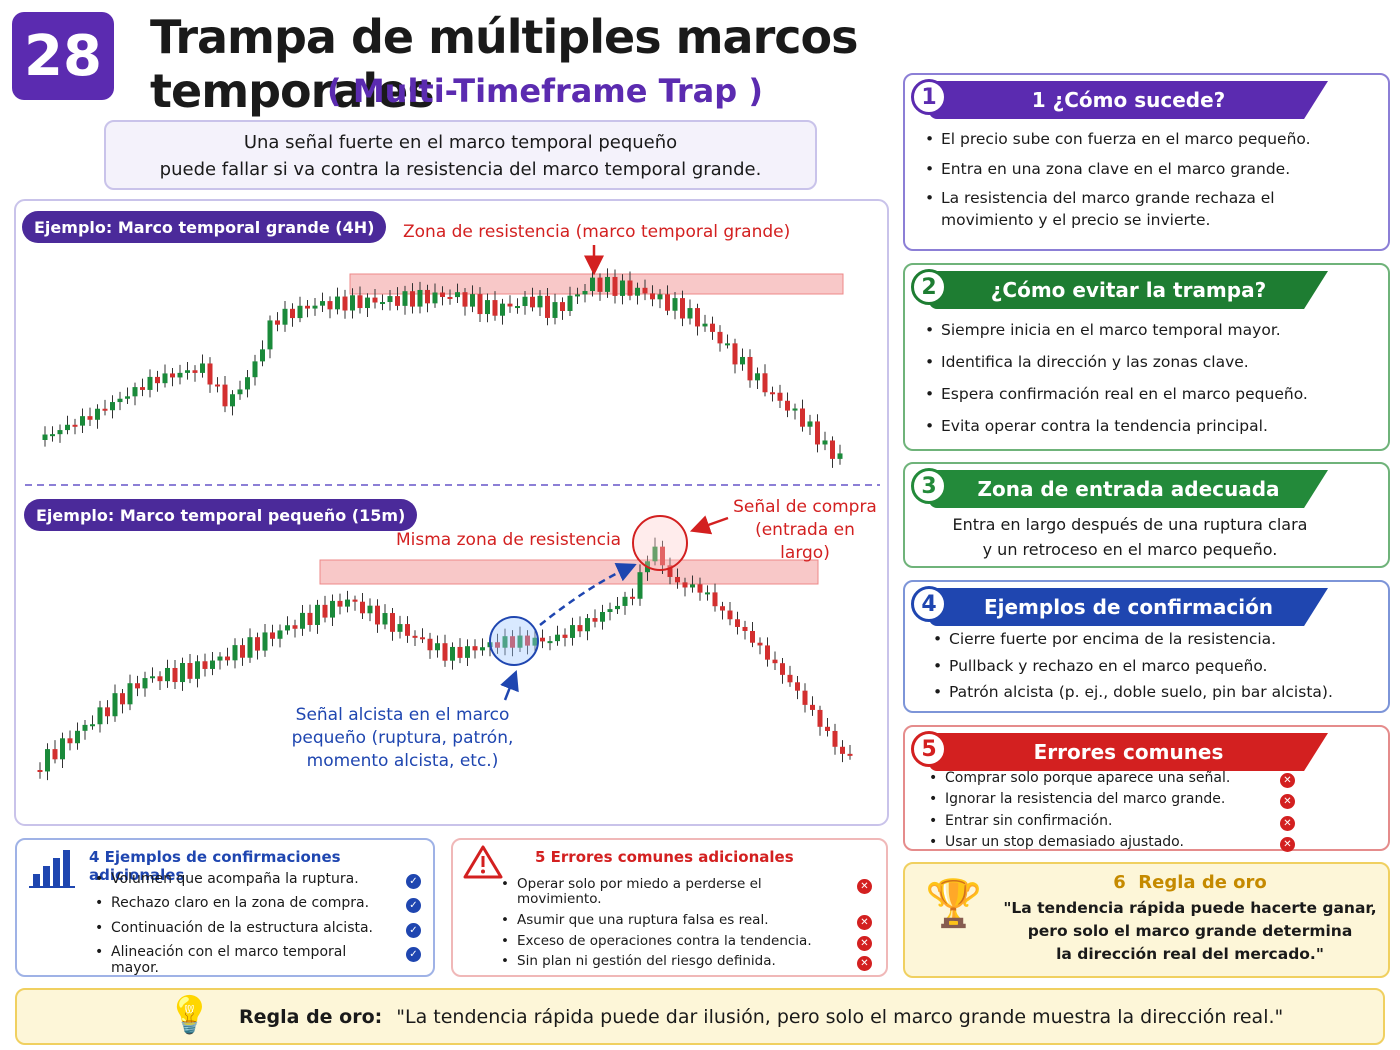  Describe the element at coordinates (929, 97) in the screenshot. I see `card-number: 1` at that location.